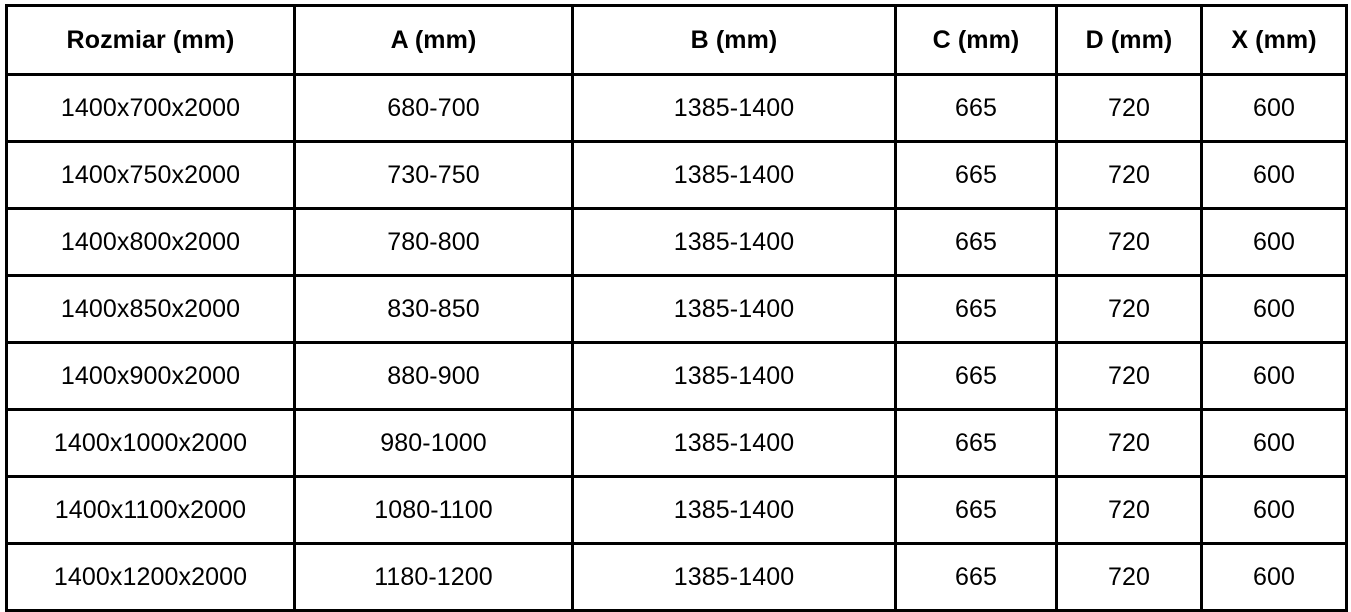  Describe the element at coordinates (150, 376) in the screenshot. I see `cell-size: 1400x900x2000` at that location.